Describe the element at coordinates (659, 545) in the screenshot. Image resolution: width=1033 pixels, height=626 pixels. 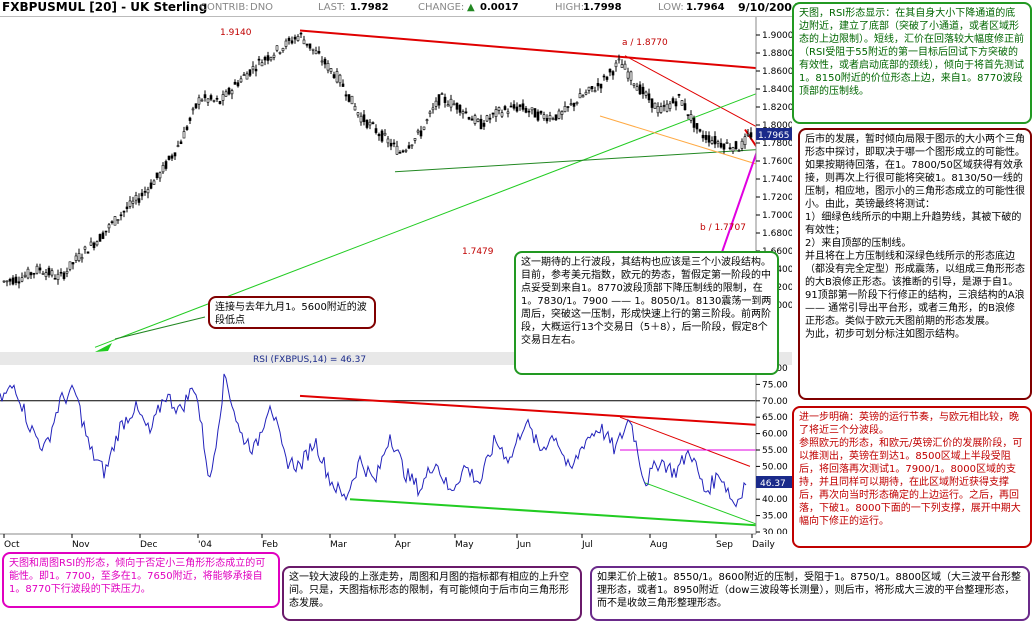
I see `x-tick-label: Aug` at that location.